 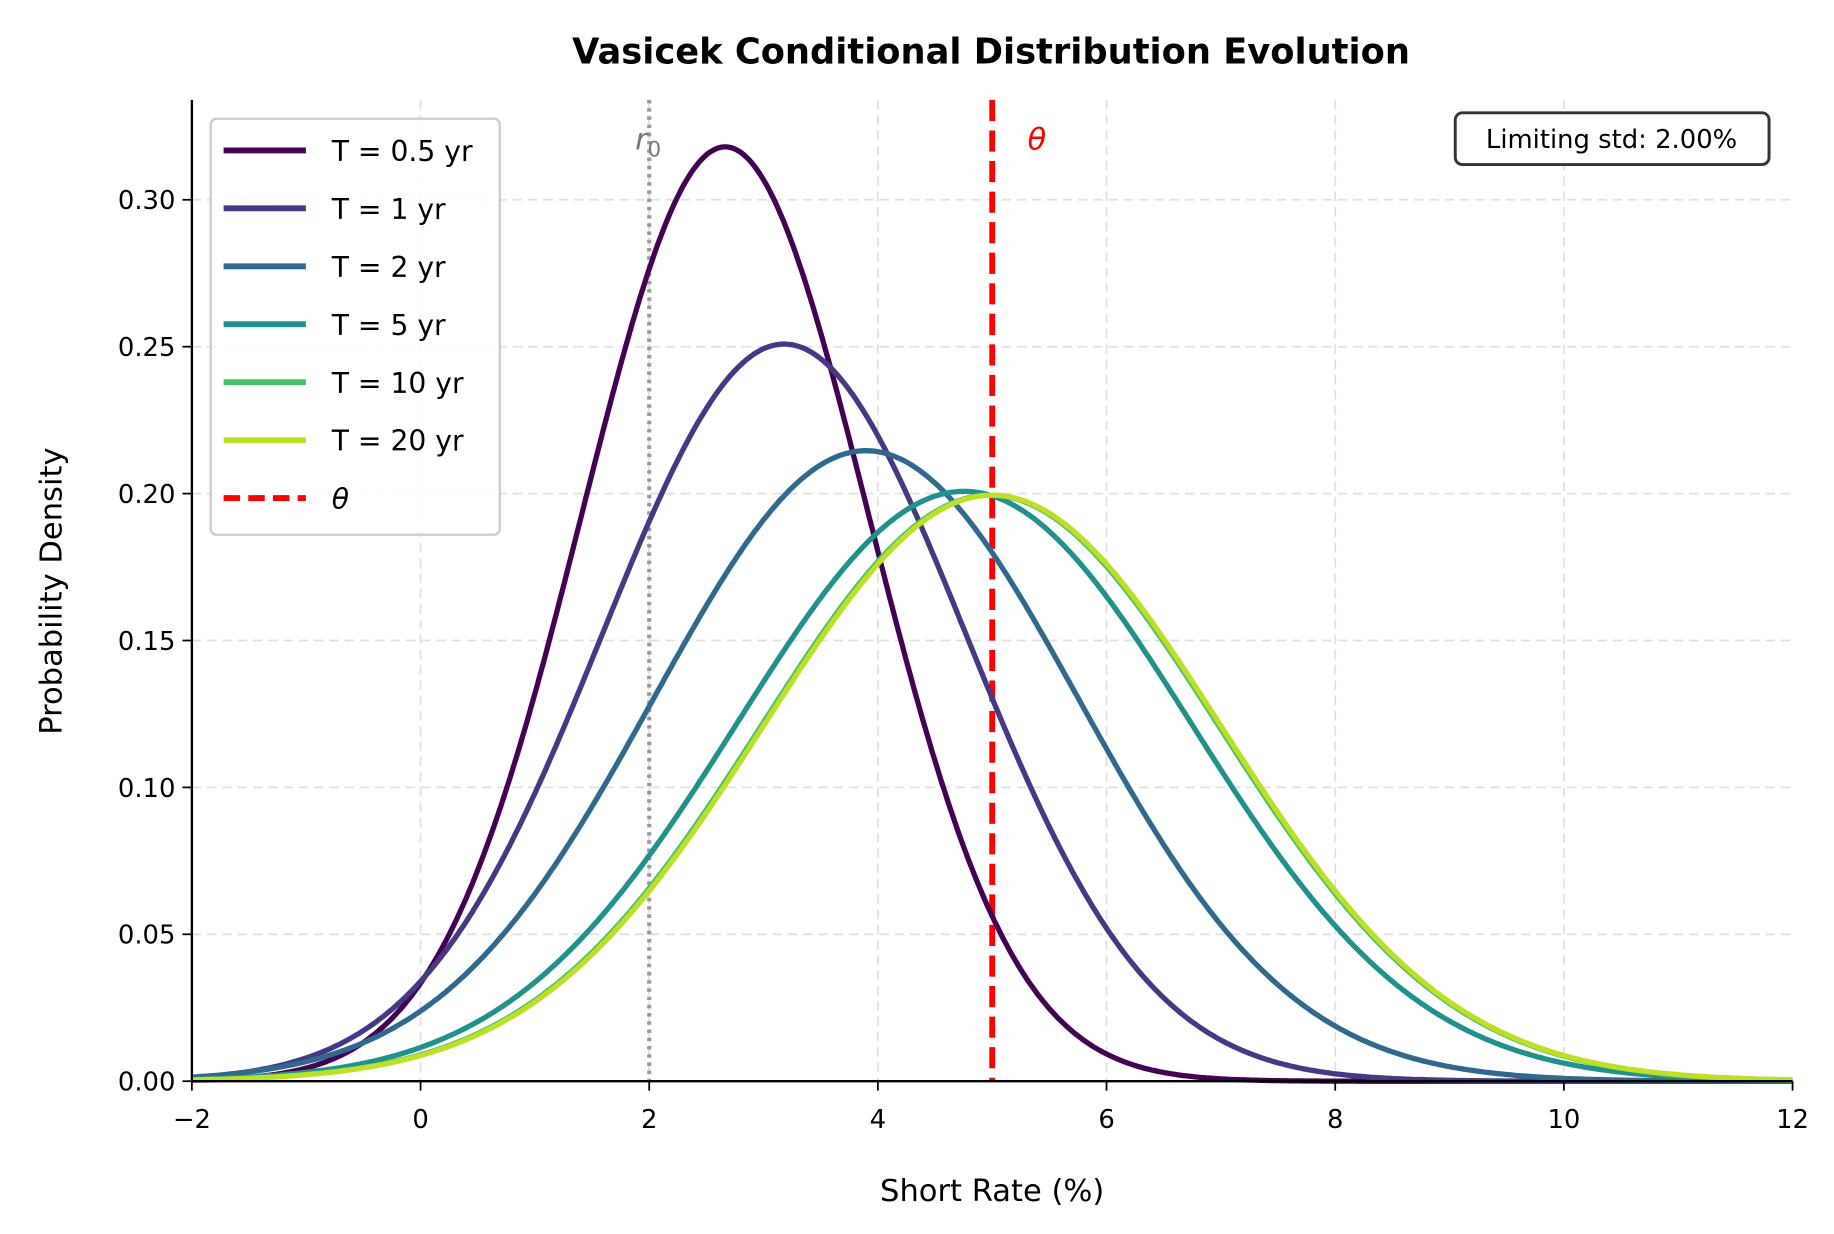 What do you see at coordinates (1036, 139) in the screenshot?
I see `theta-label: θ` at bounding box center [1036, 139].